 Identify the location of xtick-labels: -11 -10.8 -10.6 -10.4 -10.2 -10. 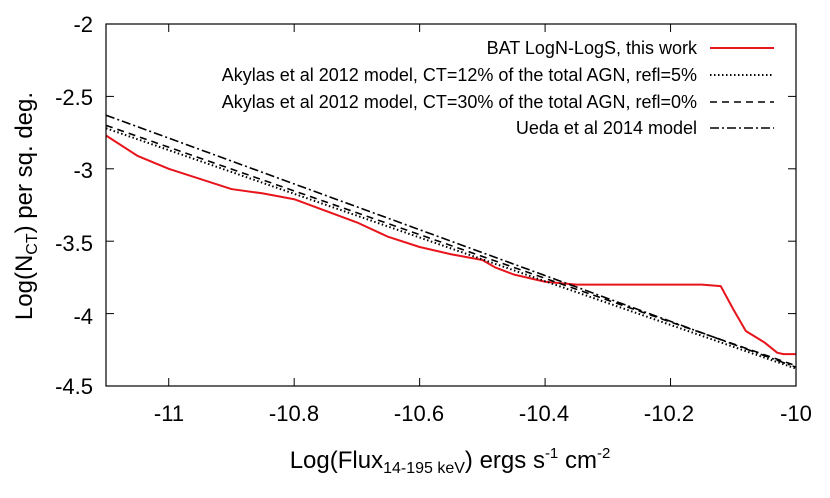
(483, 413).